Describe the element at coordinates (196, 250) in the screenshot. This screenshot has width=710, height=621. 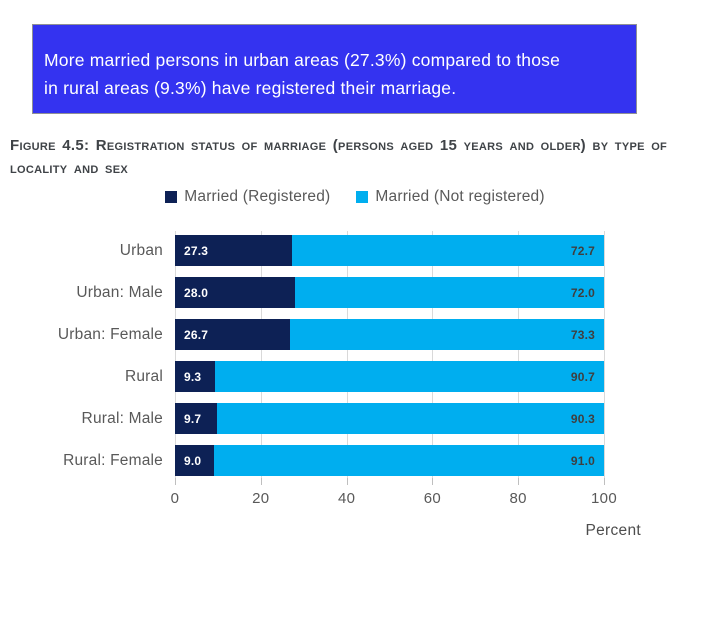
I see `bar-value-label: 27.3` at that location.